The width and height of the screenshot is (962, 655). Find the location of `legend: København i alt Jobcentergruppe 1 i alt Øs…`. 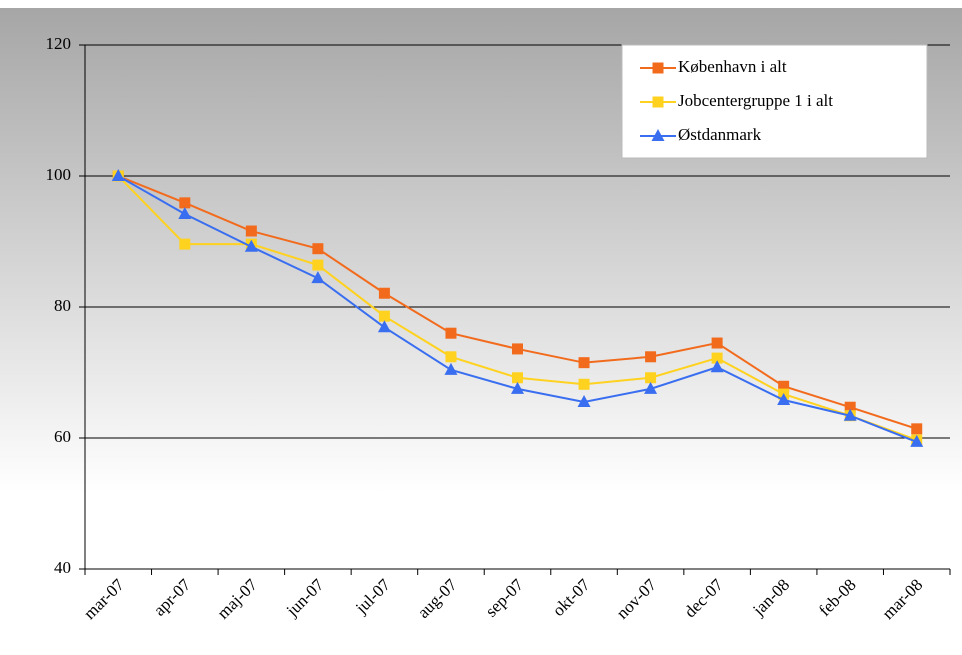

legend: København i alt Jobcentergruppe 1 i alt Øs… is located at coordinates (774, 101).